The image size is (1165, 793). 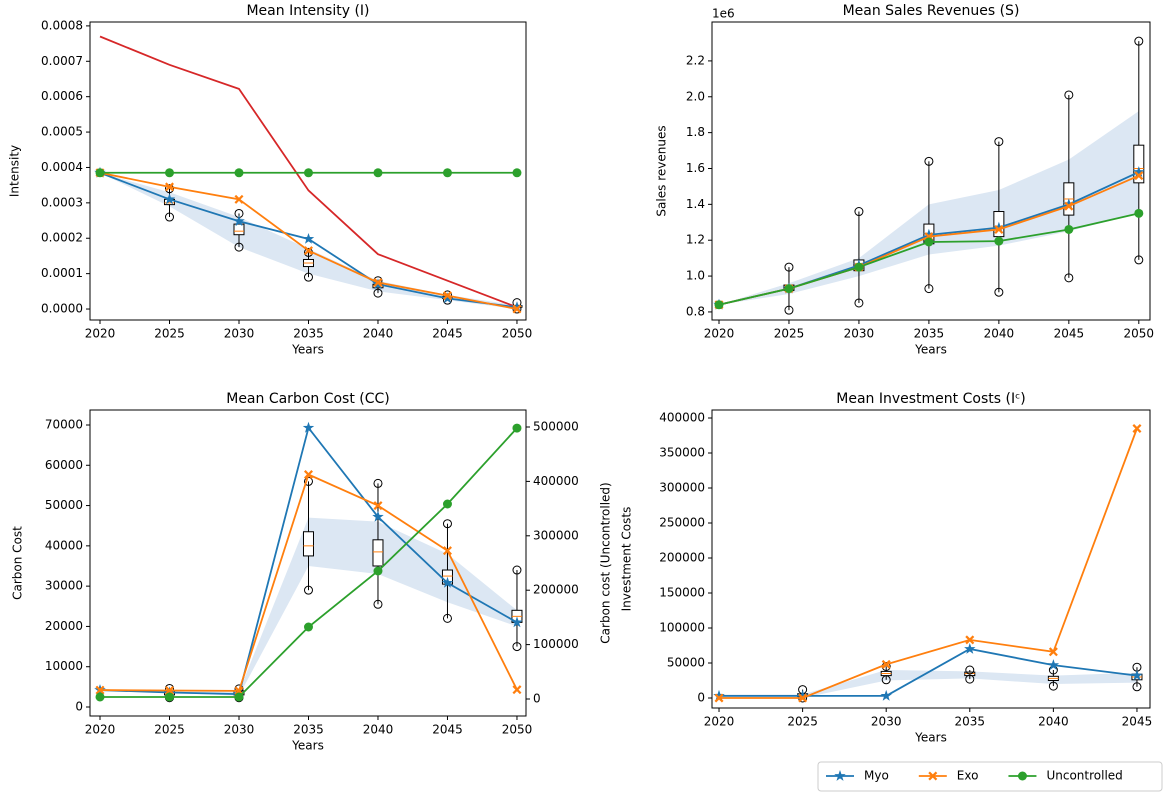 What do you see at coordinates (695, 168) in the screenshot?
I see `y-tick-label: 1.6` at bounding box center [695, 168].